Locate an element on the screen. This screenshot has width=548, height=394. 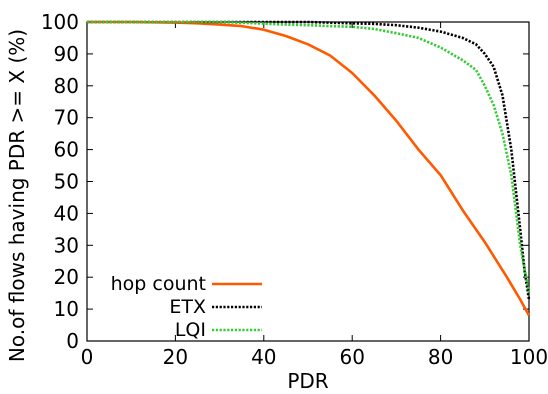
y-tick-label: 30 is located at coordinates (66, 245).